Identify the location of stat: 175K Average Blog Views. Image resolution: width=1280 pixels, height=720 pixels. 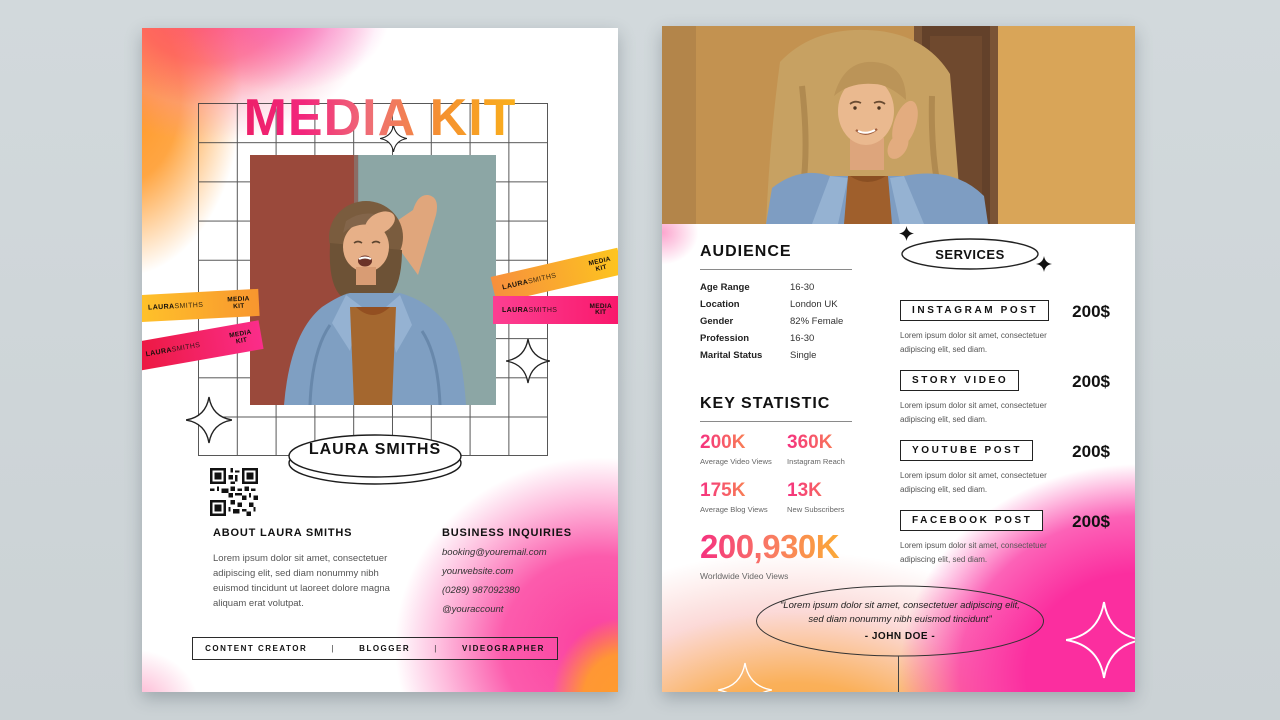
(743, 497).